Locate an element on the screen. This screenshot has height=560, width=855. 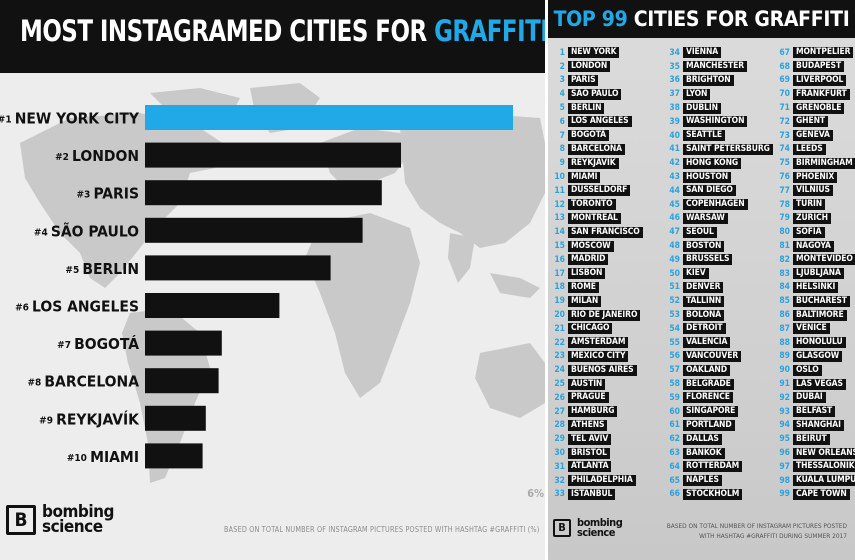
city-name: ROME is located at coordinates (583, 287).